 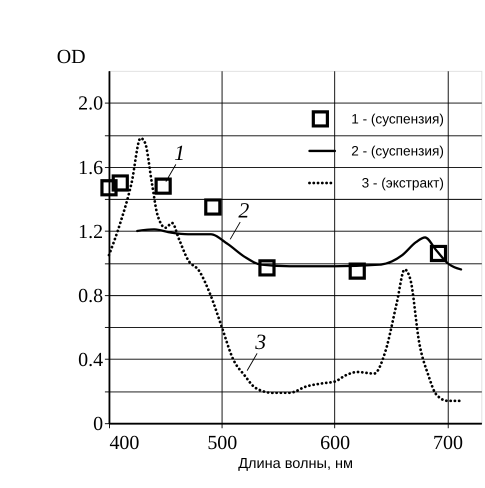 What do you see at coordinates (91, 103) in the screenshot?
I see `y-tick-label: 2.0` at bounding box center [91, 103].